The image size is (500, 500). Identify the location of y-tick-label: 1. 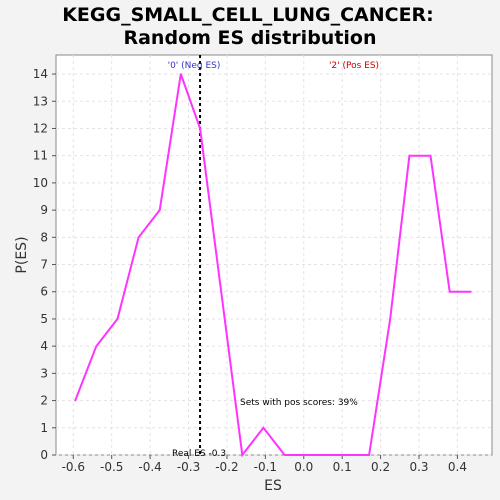
(44, 428).